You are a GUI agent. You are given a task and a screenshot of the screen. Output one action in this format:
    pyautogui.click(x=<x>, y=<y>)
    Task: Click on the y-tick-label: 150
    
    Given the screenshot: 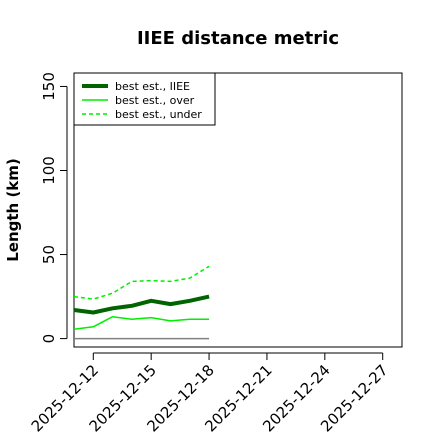 What is the action you would take?
    pyautogui.click(x=49, y=86)
    